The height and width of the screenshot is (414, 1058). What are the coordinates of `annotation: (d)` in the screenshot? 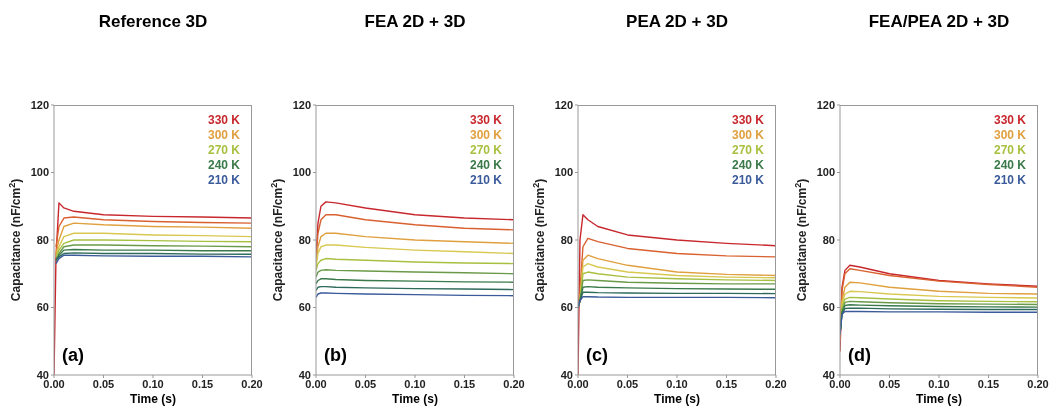 It's located at (859, 355).